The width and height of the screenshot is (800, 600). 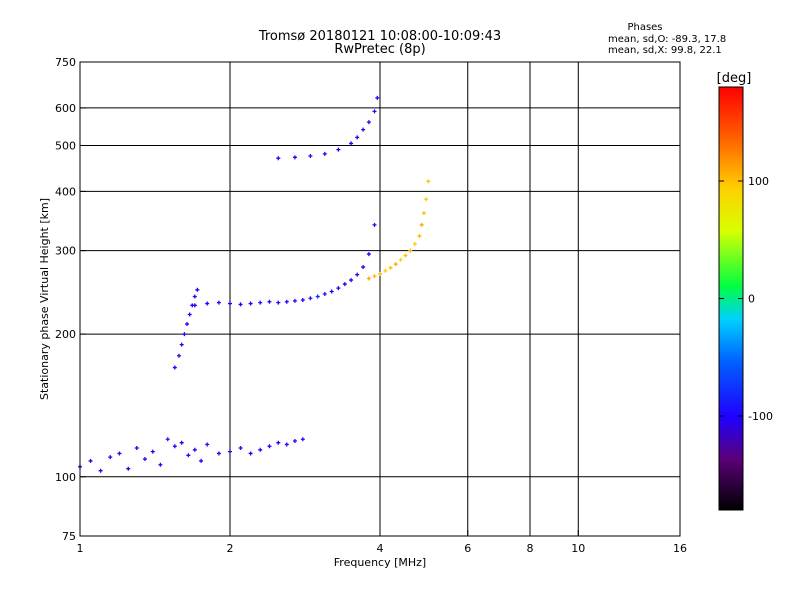 What do you see at coordinates (760, 416) in the screenshot?
I see `colorbar-tick-label: -100` at bounding box center [760, 416].